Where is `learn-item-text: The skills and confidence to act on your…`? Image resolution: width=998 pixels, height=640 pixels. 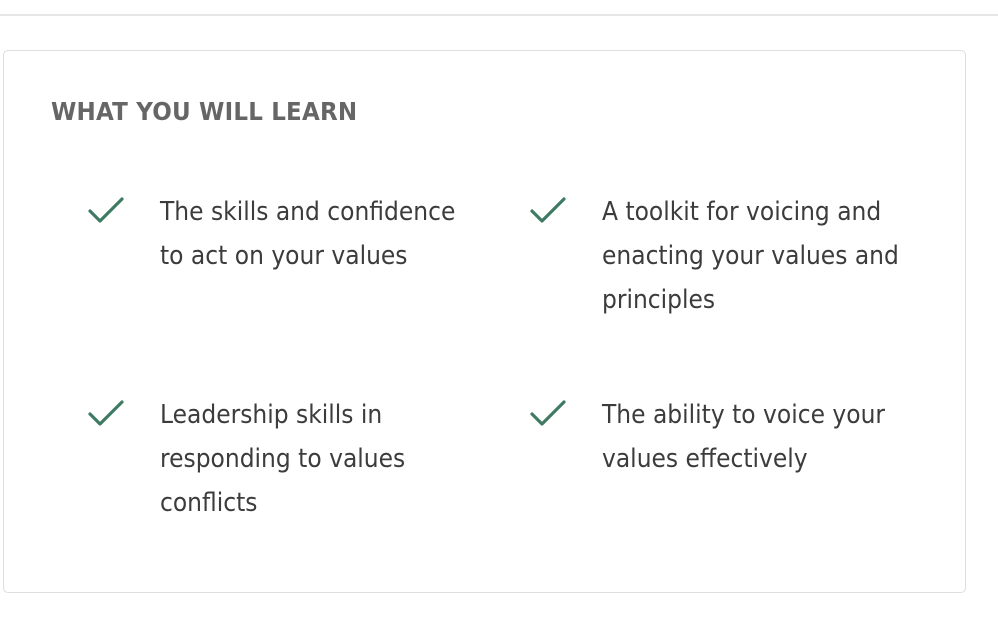
learn-item-text: The skills and confidence to act on your… is located at coordinates (308, 234).